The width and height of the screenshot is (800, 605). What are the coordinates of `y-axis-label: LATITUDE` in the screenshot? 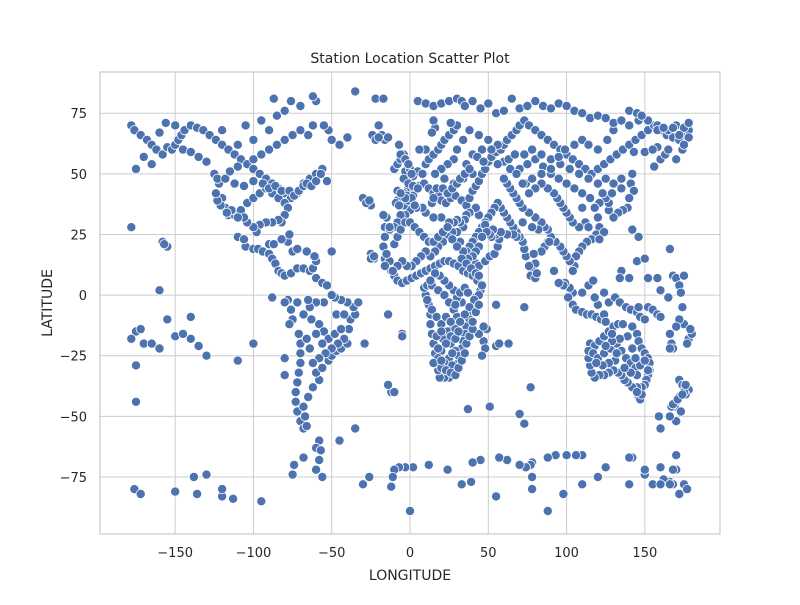 It's located at (48, 303).